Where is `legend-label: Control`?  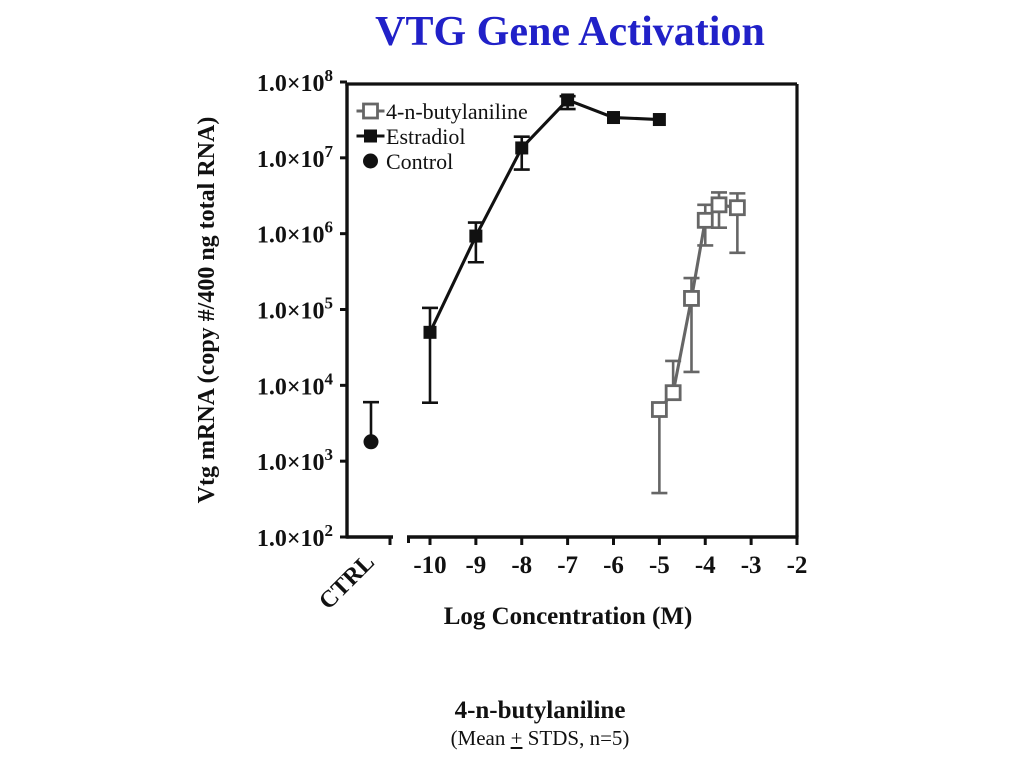
legend-label: Control is located at coordinates (419, 161).